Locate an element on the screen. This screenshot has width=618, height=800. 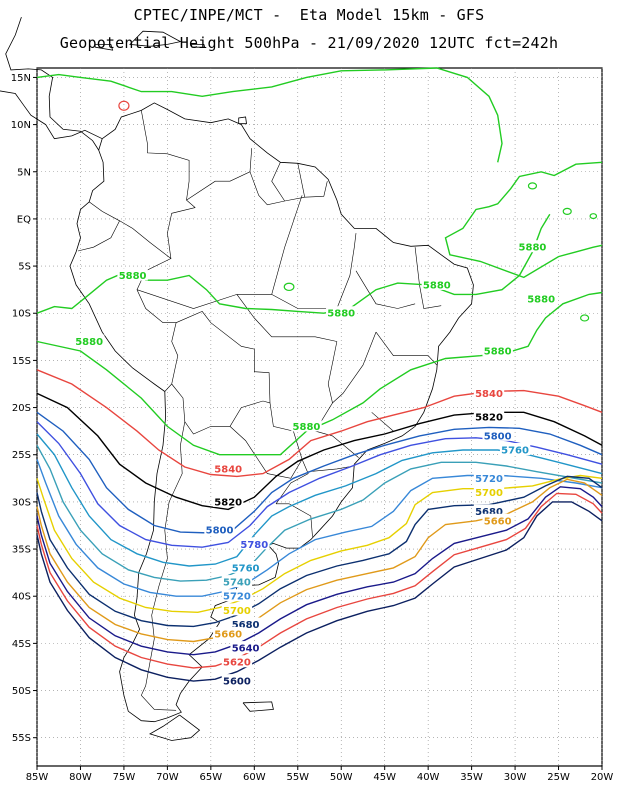
lon-tick-label: 40W is located at coordinates (428, 777).